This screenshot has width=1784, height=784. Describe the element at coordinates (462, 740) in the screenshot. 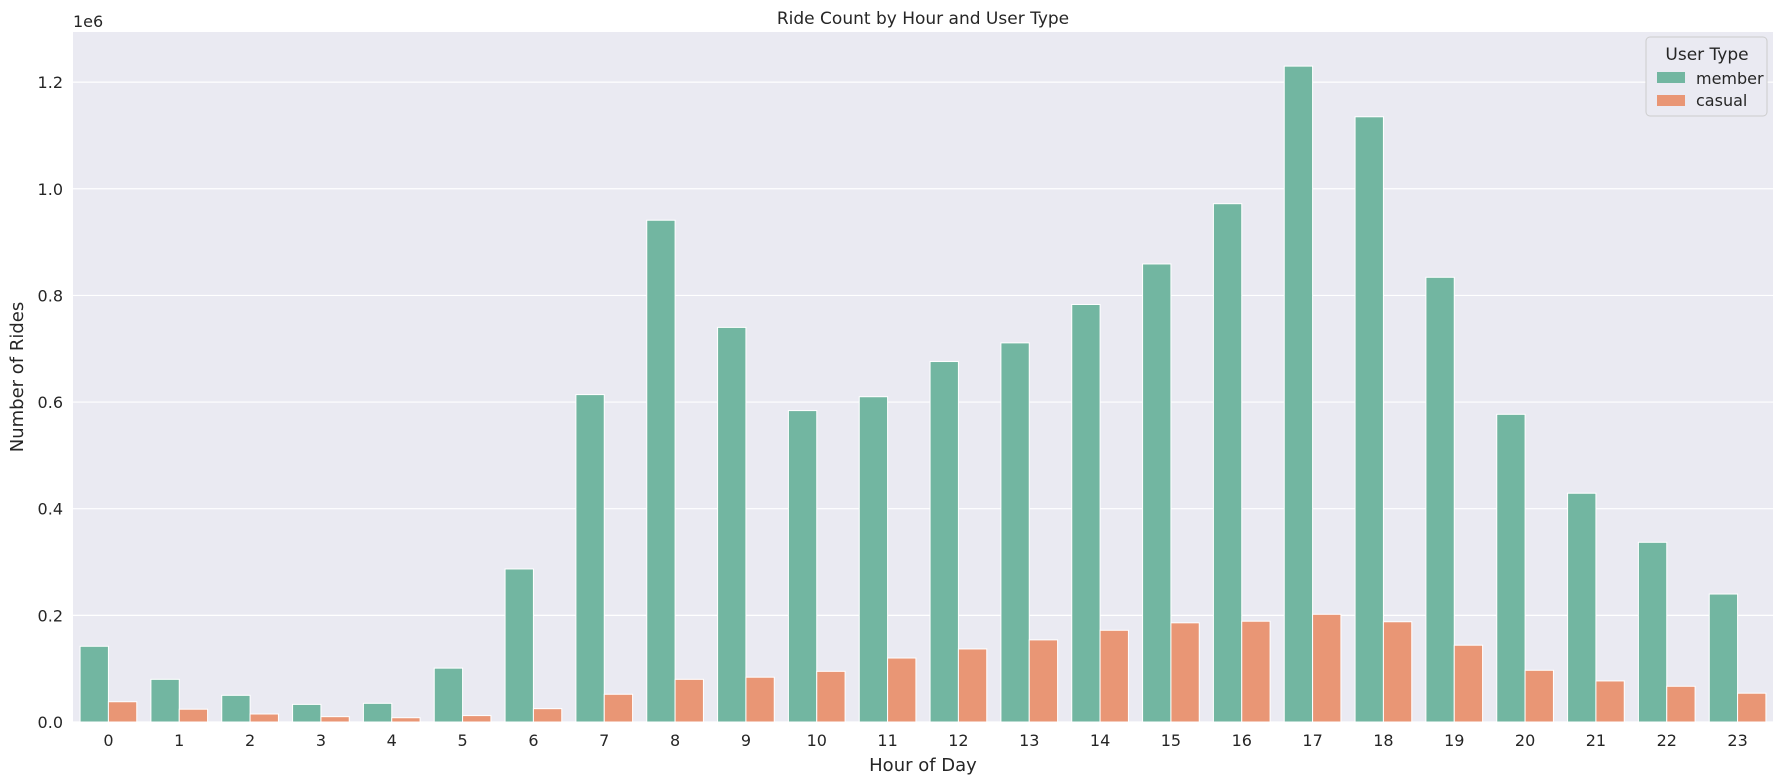

I see `x-tick-label: 5` at that location.